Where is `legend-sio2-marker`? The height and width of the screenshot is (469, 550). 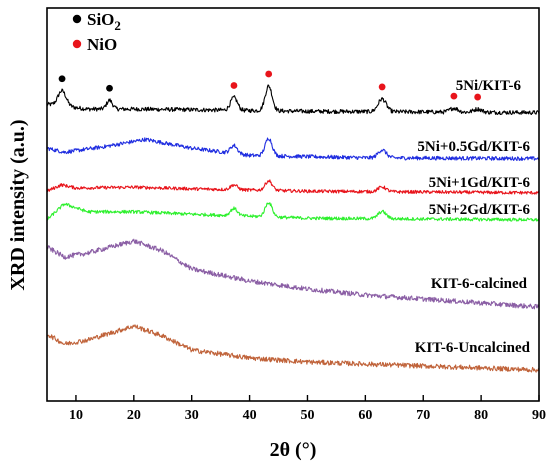 legend-sio2-marker is located at coordinates (77, 19).